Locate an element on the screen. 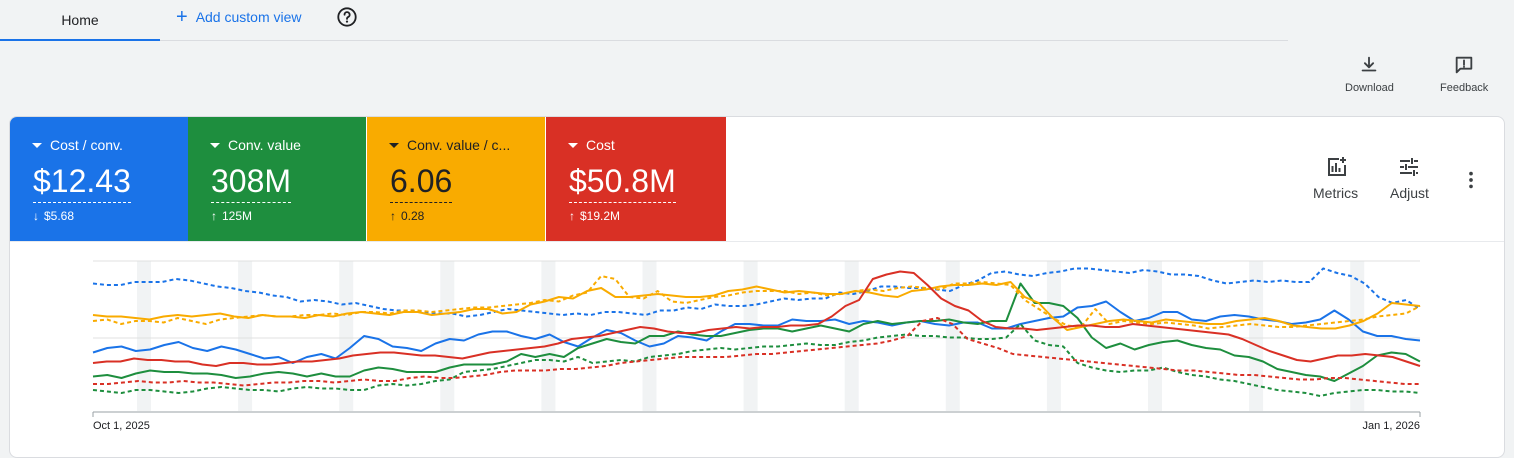 The image size is (1514, 458). feedback-button: Feedback is located at coordinates (1464, 74).